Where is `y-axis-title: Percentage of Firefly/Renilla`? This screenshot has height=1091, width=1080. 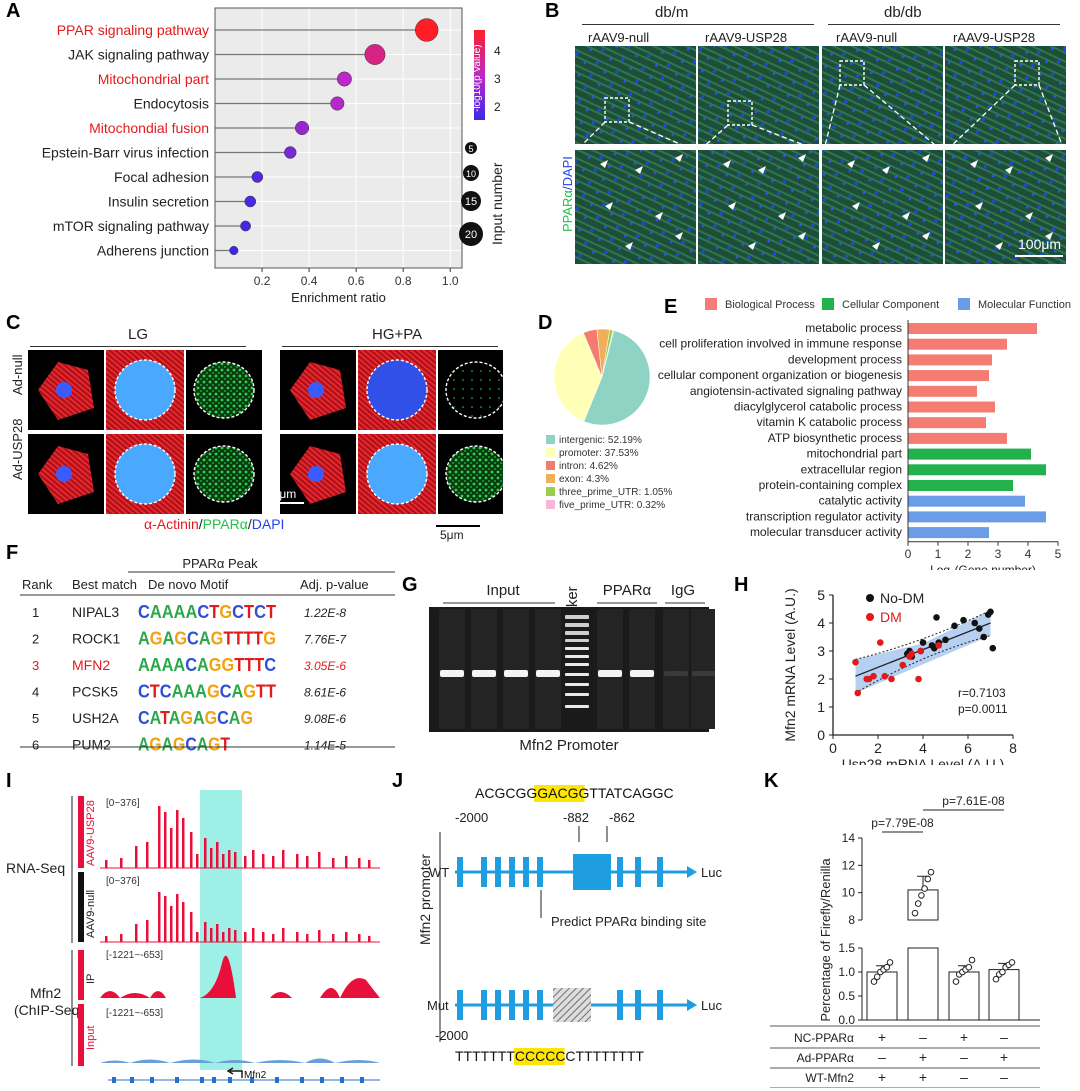
y-axis-title: Percentage of Firefly/Renilla is located at coordinates (825, 940).